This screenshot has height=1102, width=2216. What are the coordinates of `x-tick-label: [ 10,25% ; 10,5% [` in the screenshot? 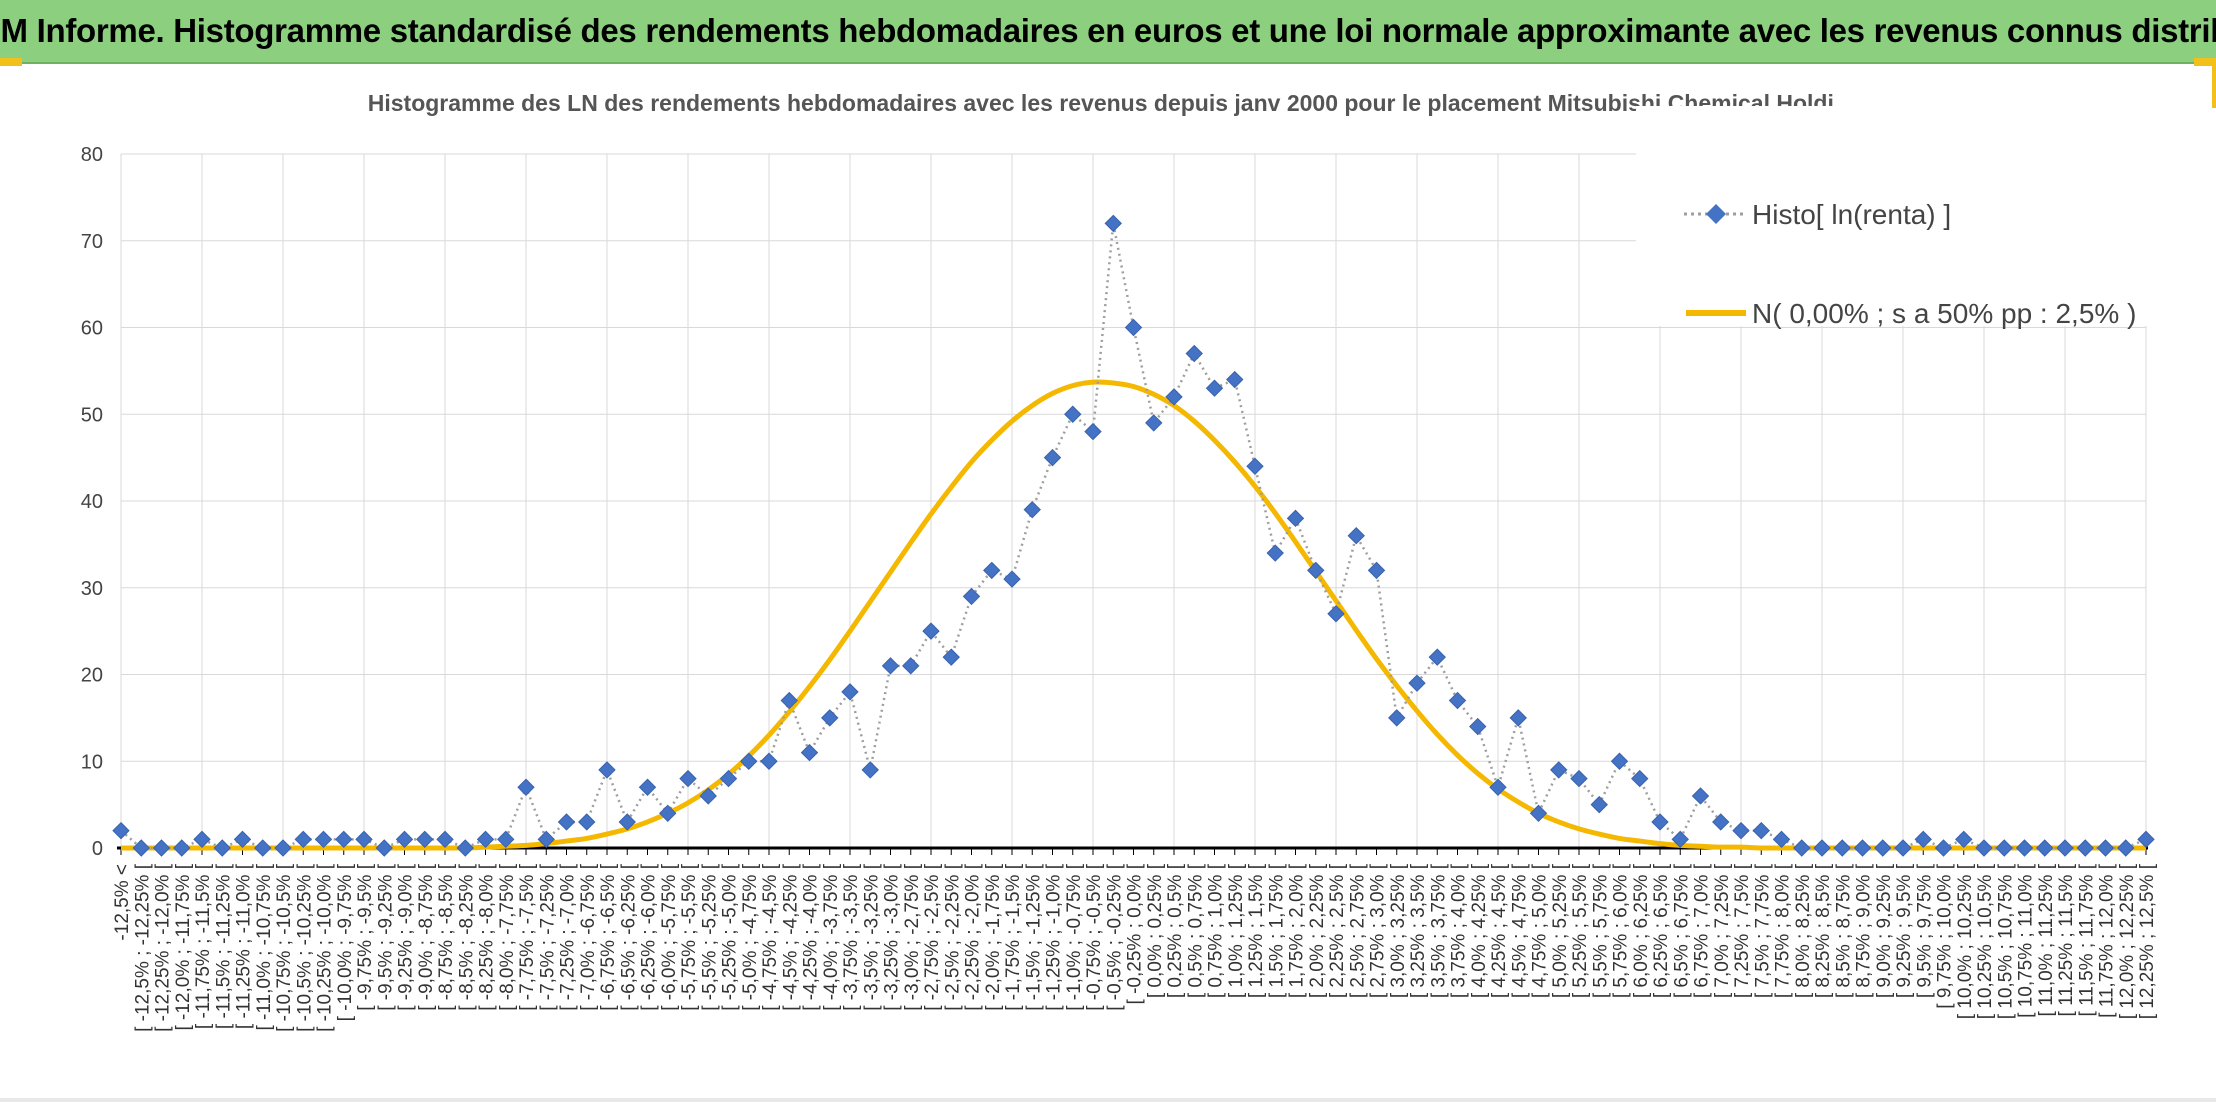 It's located at (1985, 941).